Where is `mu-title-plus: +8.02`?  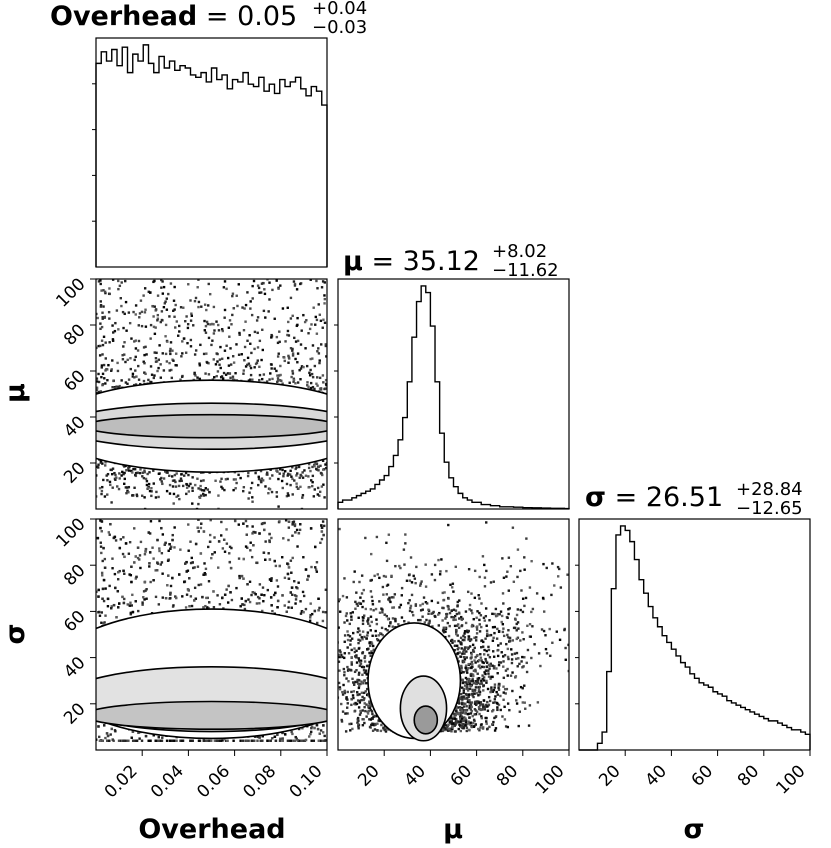 mu-title-plus: +8.02 is located at coordinates (519, 251).